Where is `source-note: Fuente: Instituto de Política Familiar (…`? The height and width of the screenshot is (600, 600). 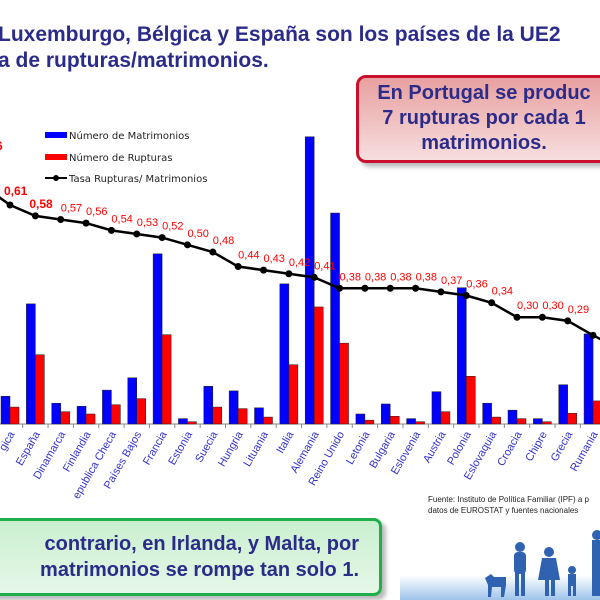
source-note: Fuente: Instituto de Política Familiar (… is located at coordinates (508, 505).